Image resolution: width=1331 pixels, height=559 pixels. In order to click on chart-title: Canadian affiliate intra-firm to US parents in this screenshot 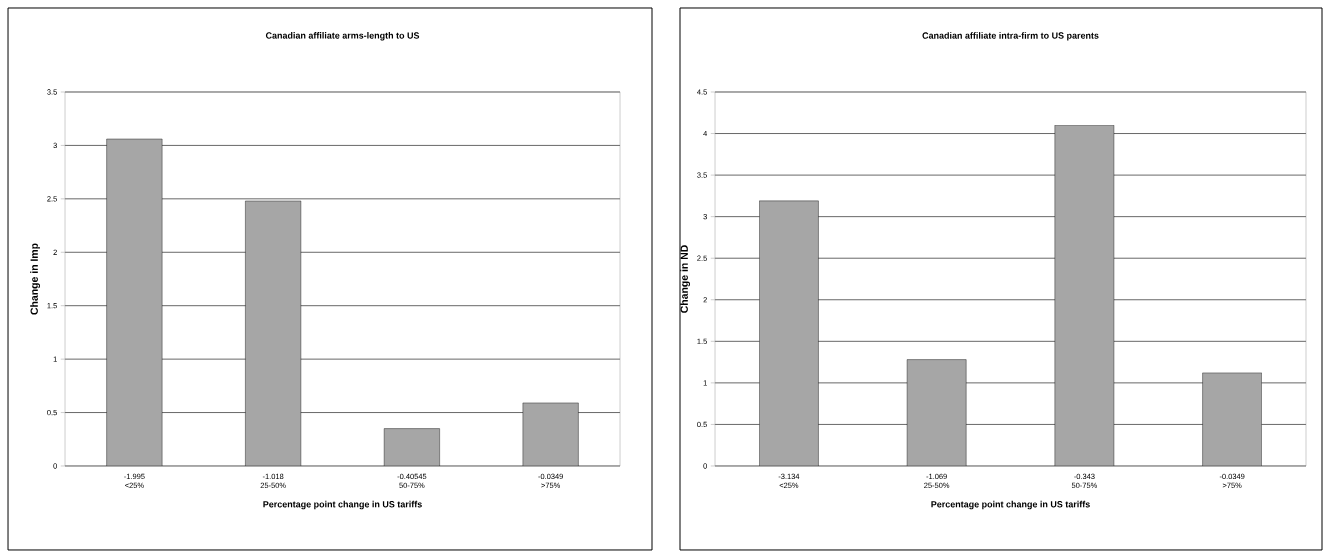, I will do `click(1010, 36)`.